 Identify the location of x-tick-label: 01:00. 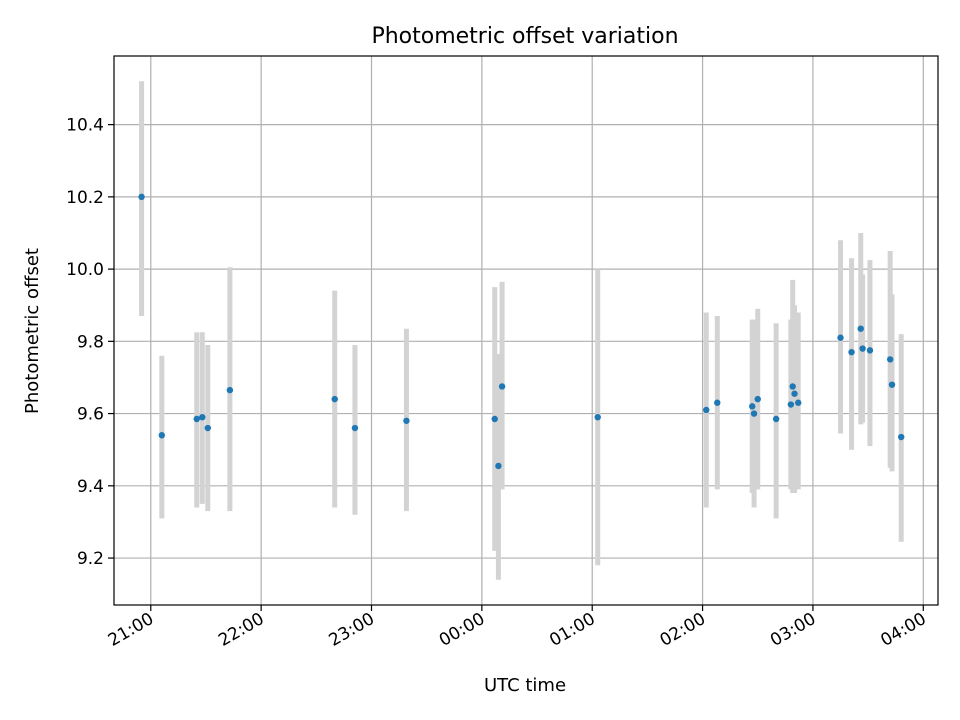
(572, 630).